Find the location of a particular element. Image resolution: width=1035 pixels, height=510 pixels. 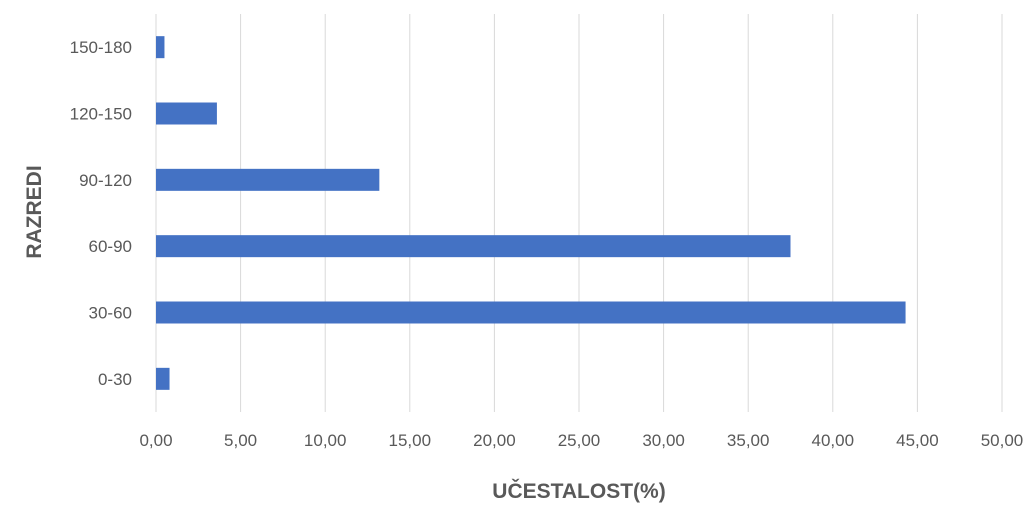

x-tick-label: 25,00 is located at coordinates (579, 440).